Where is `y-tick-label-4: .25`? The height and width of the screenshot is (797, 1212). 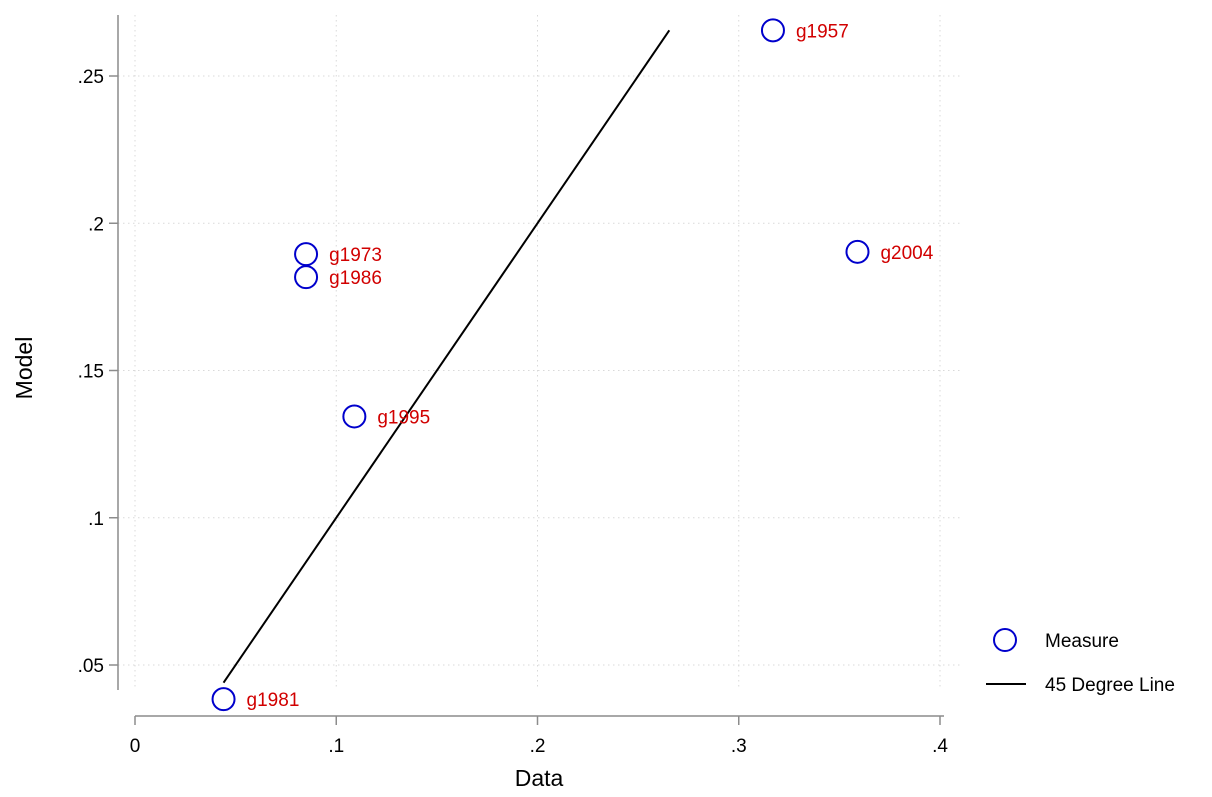 y-tick-label-4: .25 is located at coordinates (91, 77).